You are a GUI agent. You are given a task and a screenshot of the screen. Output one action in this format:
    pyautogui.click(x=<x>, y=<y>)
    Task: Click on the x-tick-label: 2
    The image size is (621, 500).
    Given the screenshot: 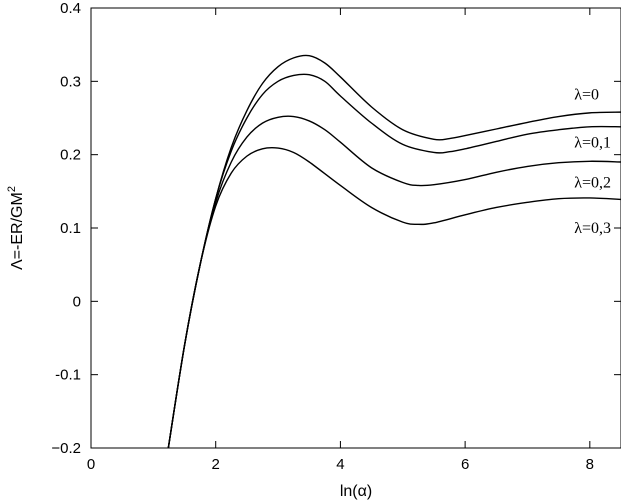 What is the action you would take?
    pyautogui.click(x=216, y=464)
    